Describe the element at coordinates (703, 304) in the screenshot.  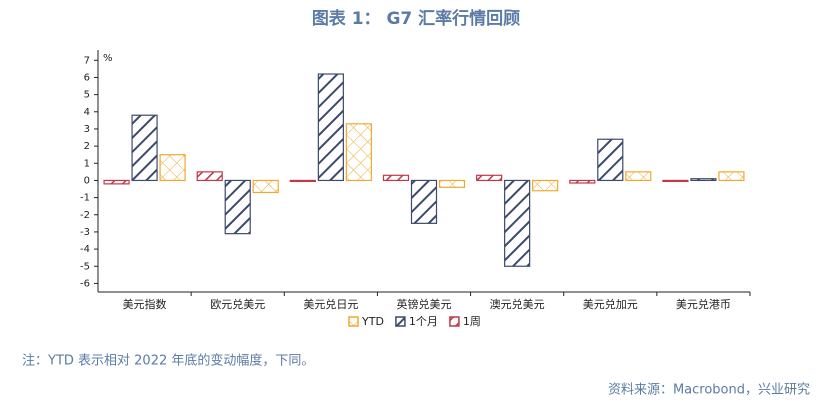
I see `x-tick-label: 美元兑港币` at that location.